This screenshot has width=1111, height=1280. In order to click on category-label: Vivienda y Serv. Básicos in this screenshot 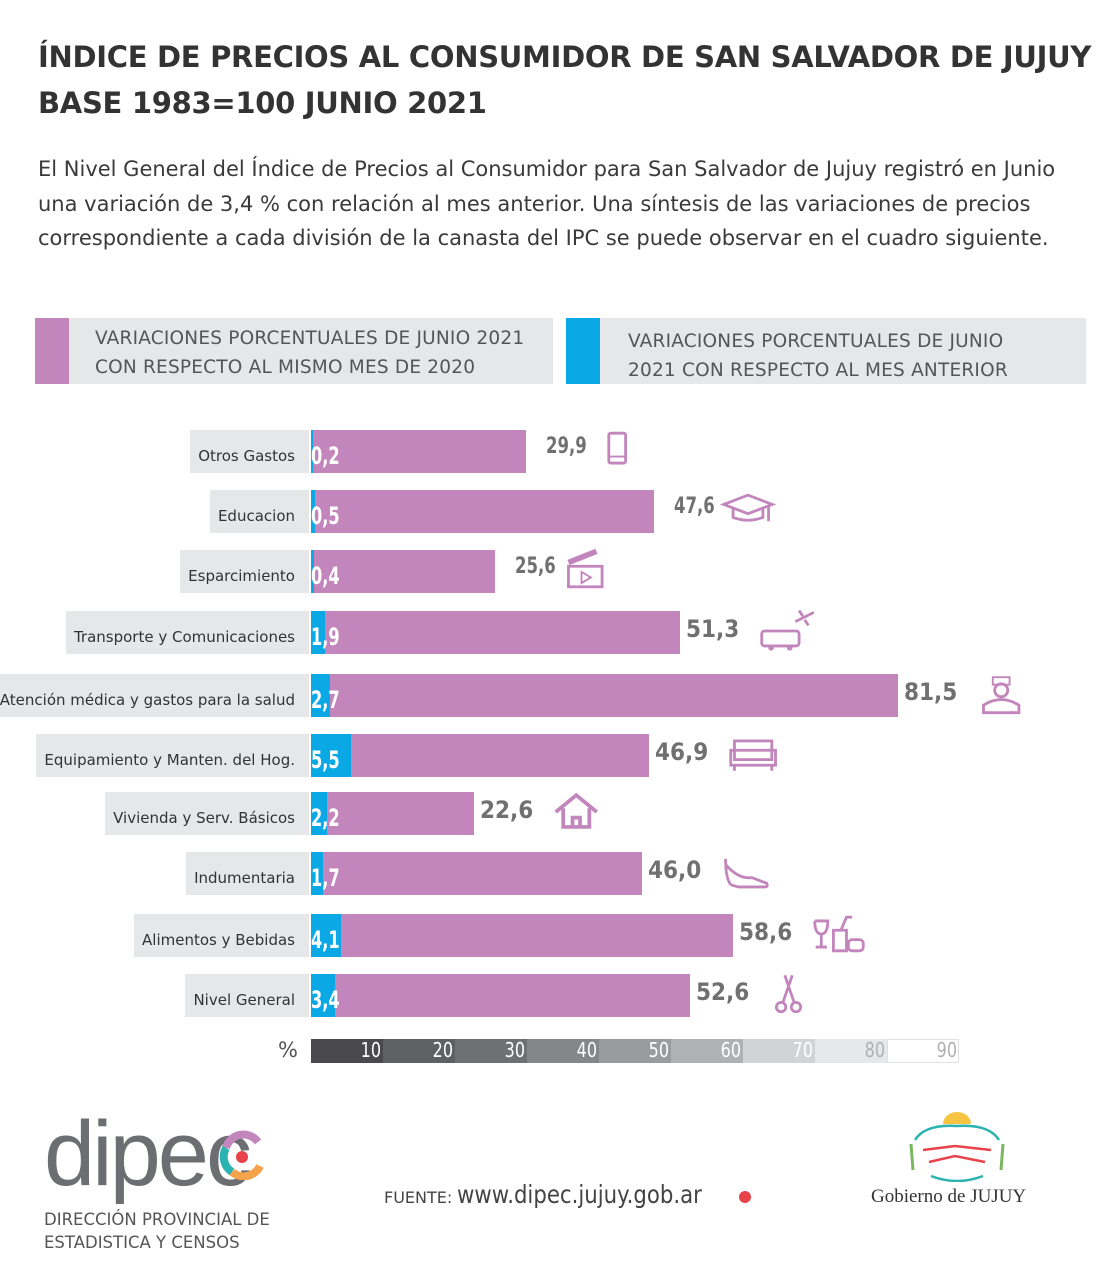, I will do `click(207, 813)`.